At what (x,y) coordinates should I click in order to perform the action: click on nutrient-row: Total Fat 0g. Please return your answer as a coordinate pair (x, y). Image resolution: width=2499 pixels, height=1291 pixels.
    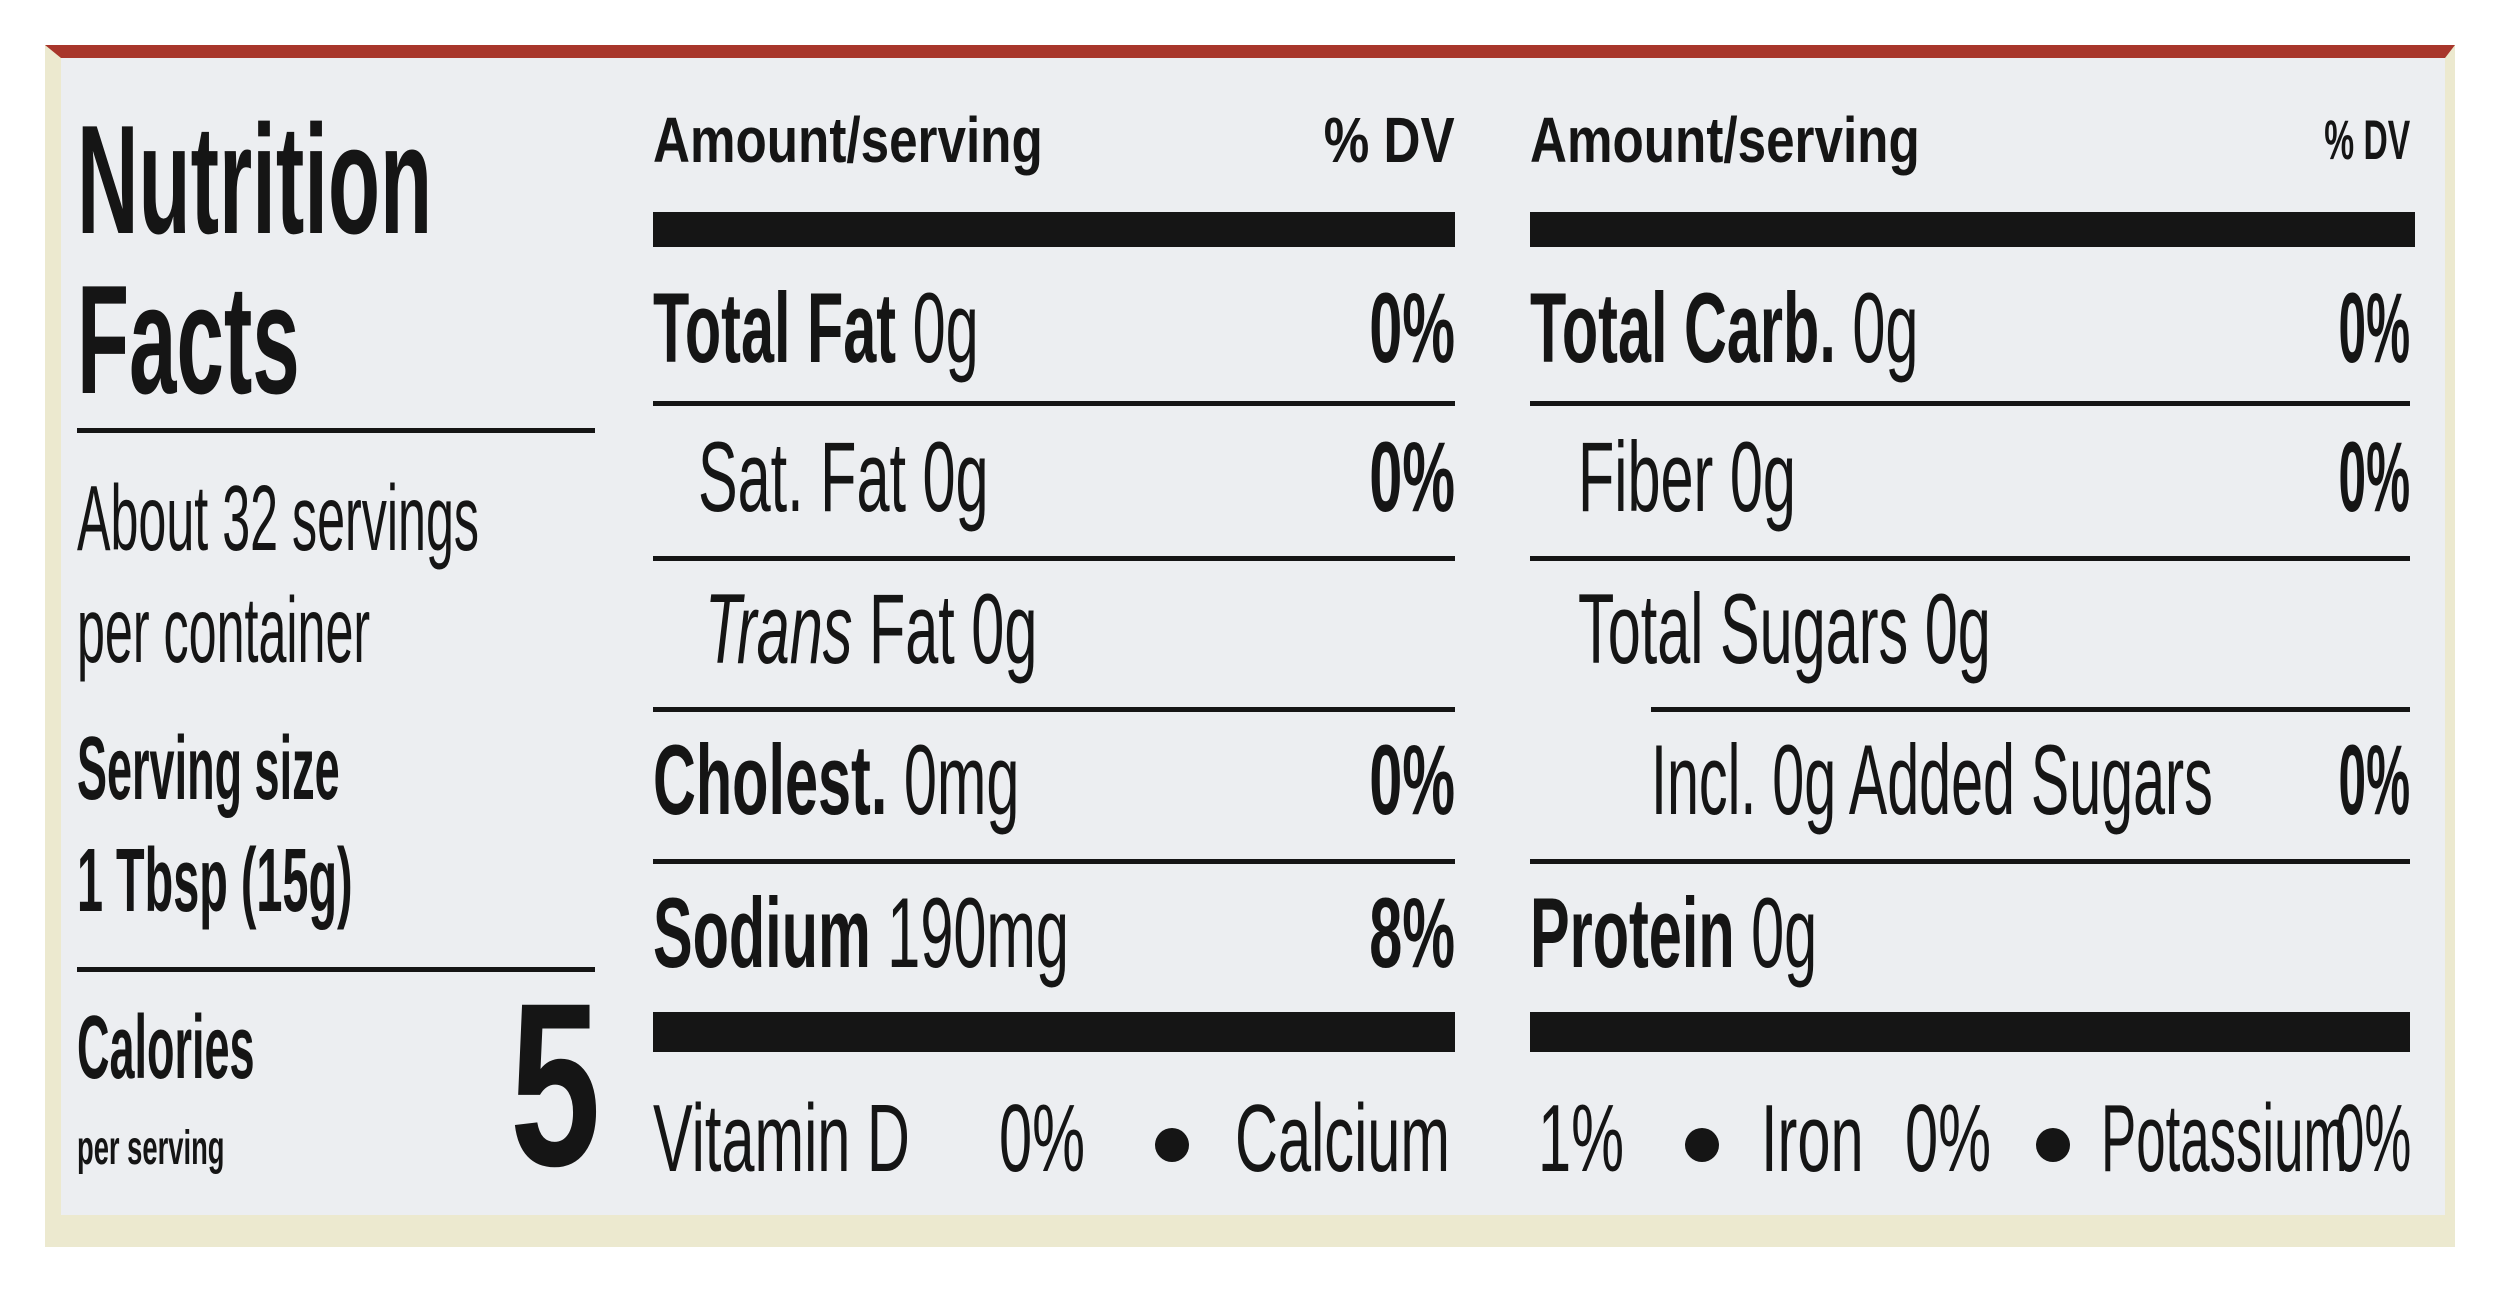
    Looking at the image, I should click on (816, 327).